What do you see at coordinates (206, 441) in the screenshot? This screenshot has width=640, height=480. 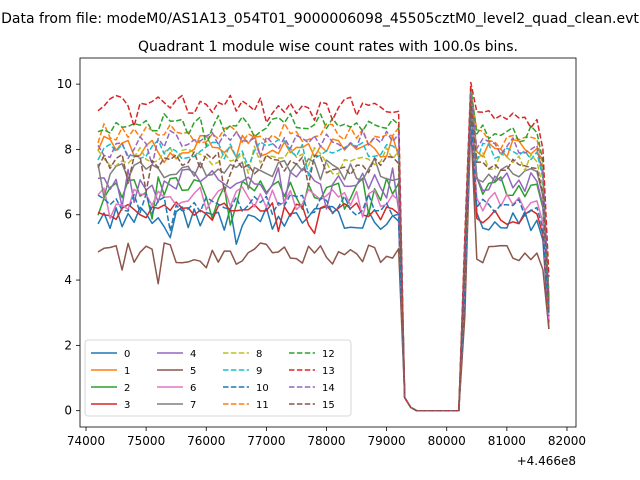 I see `x-tick-label: 76000` at bounding box center [206, 441].